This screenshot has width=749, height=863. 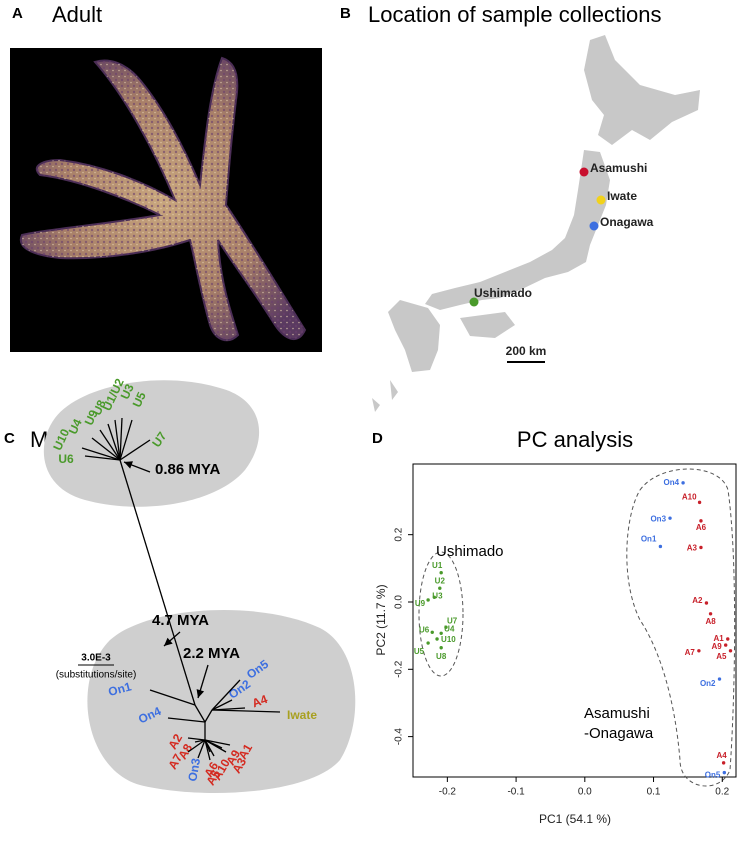 What do you see at coordinates (441, 614) in the screenshot?
I see `group-outline` at bounding box center [441, 614].